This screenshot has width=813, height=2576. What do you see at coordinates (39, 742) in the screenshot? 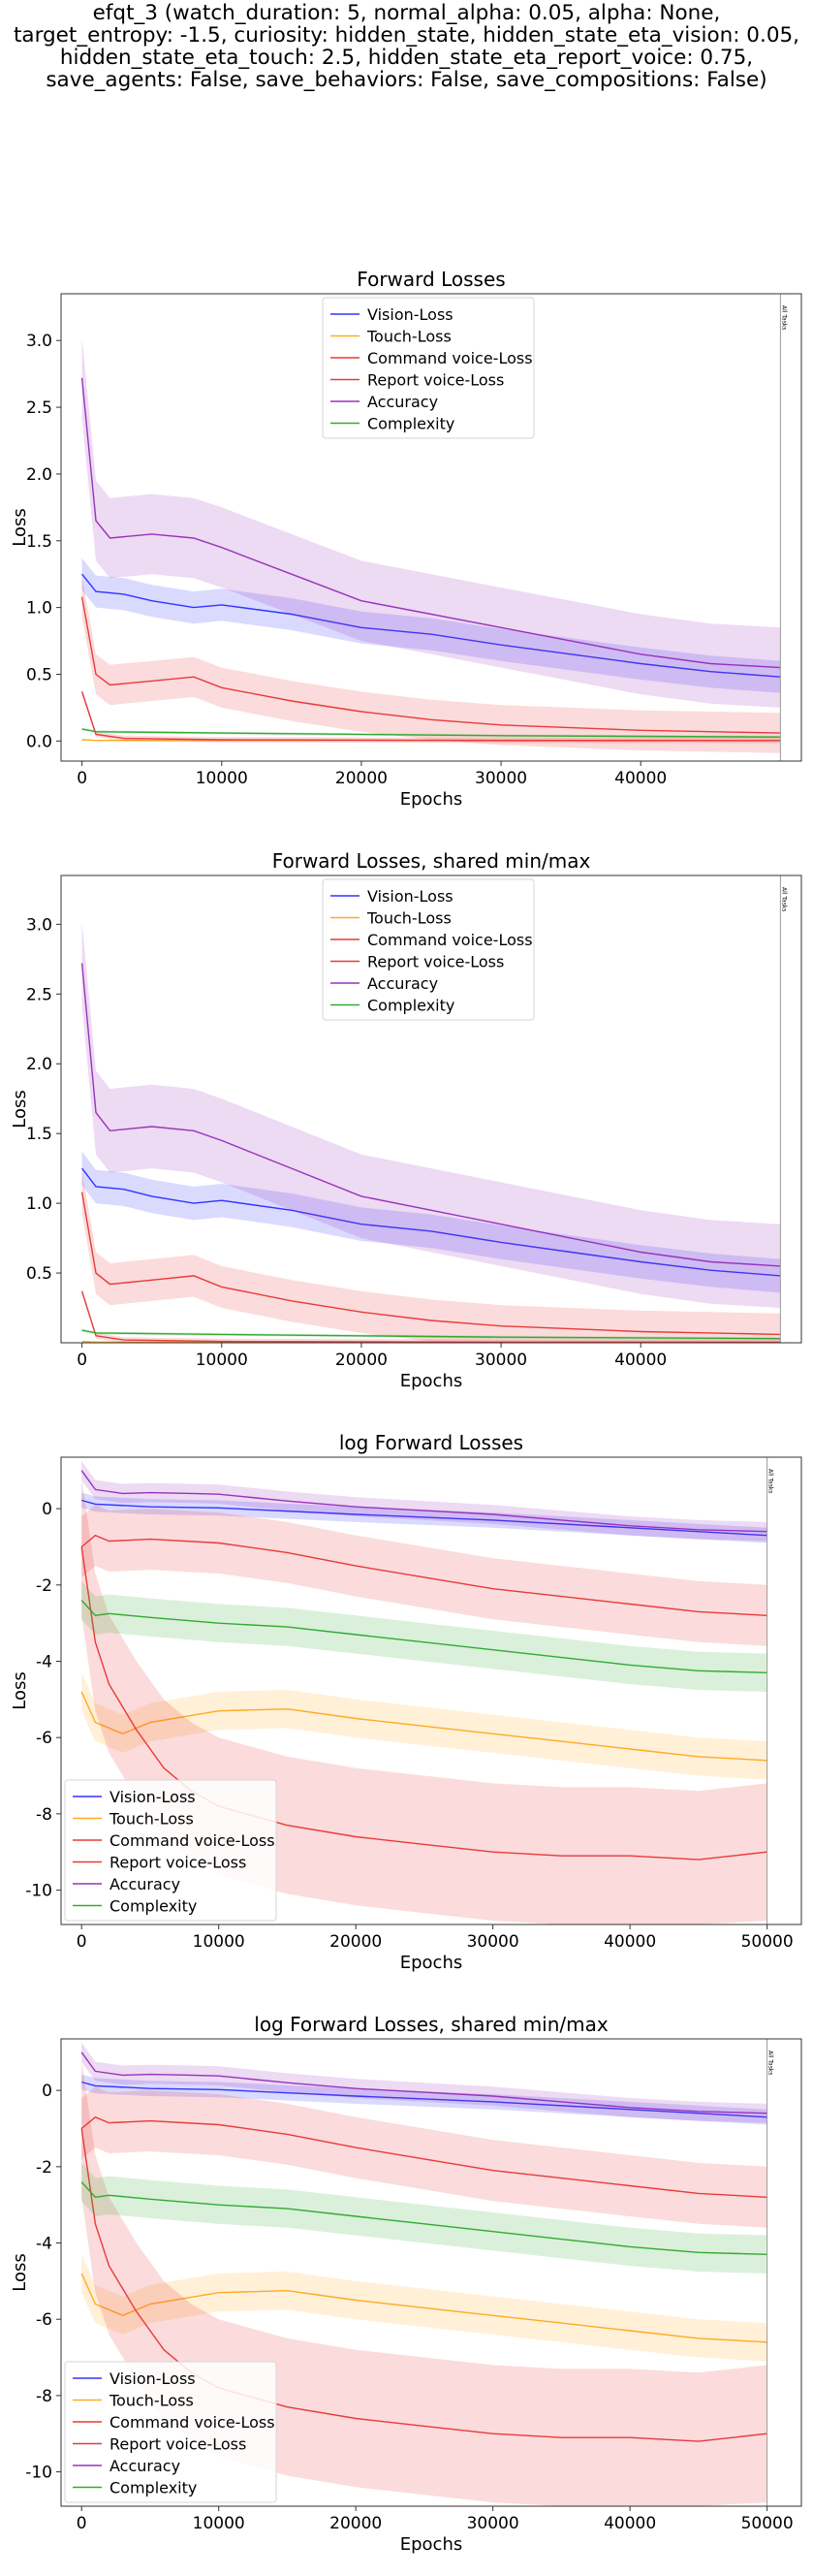
I see `y-tick-label: 0.0` at bounding box center [39, 742].